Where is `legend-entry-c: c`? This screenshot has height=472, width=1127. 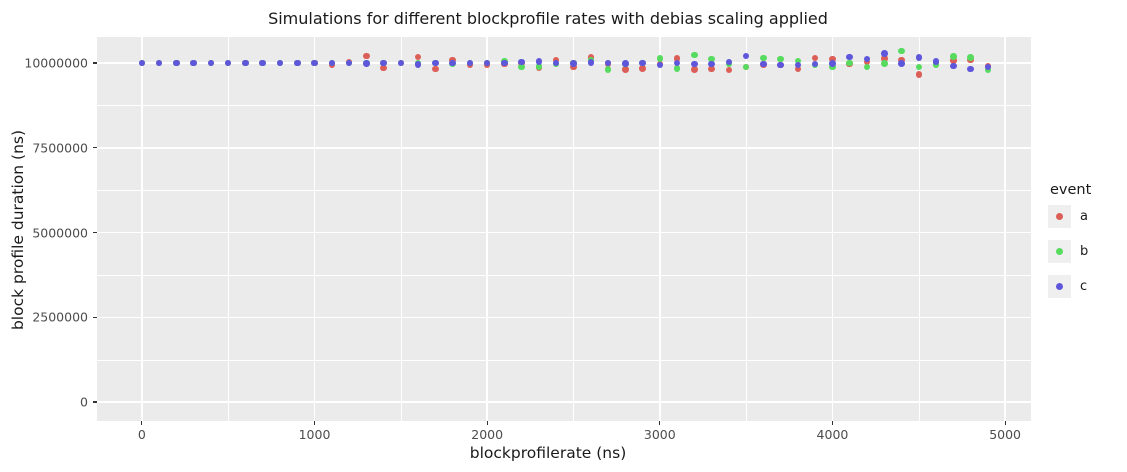
legend-entry-c: c is located at coordinates (1087, 286).